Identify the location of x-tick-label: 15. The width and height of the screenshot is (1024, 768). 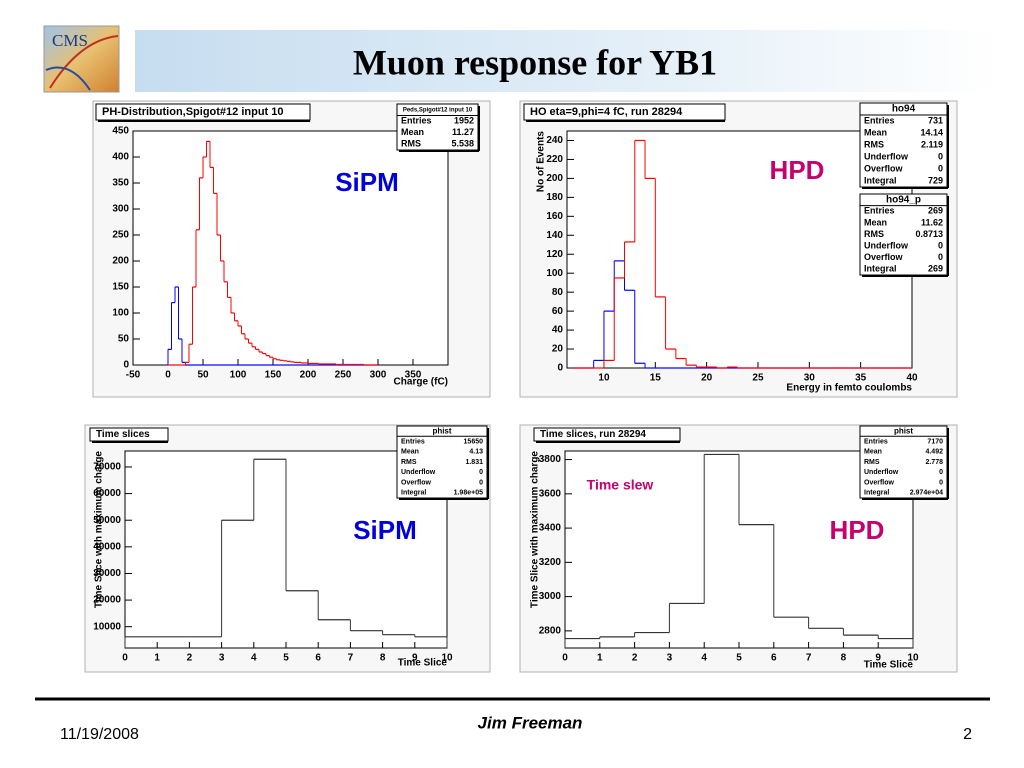
(656, 378).